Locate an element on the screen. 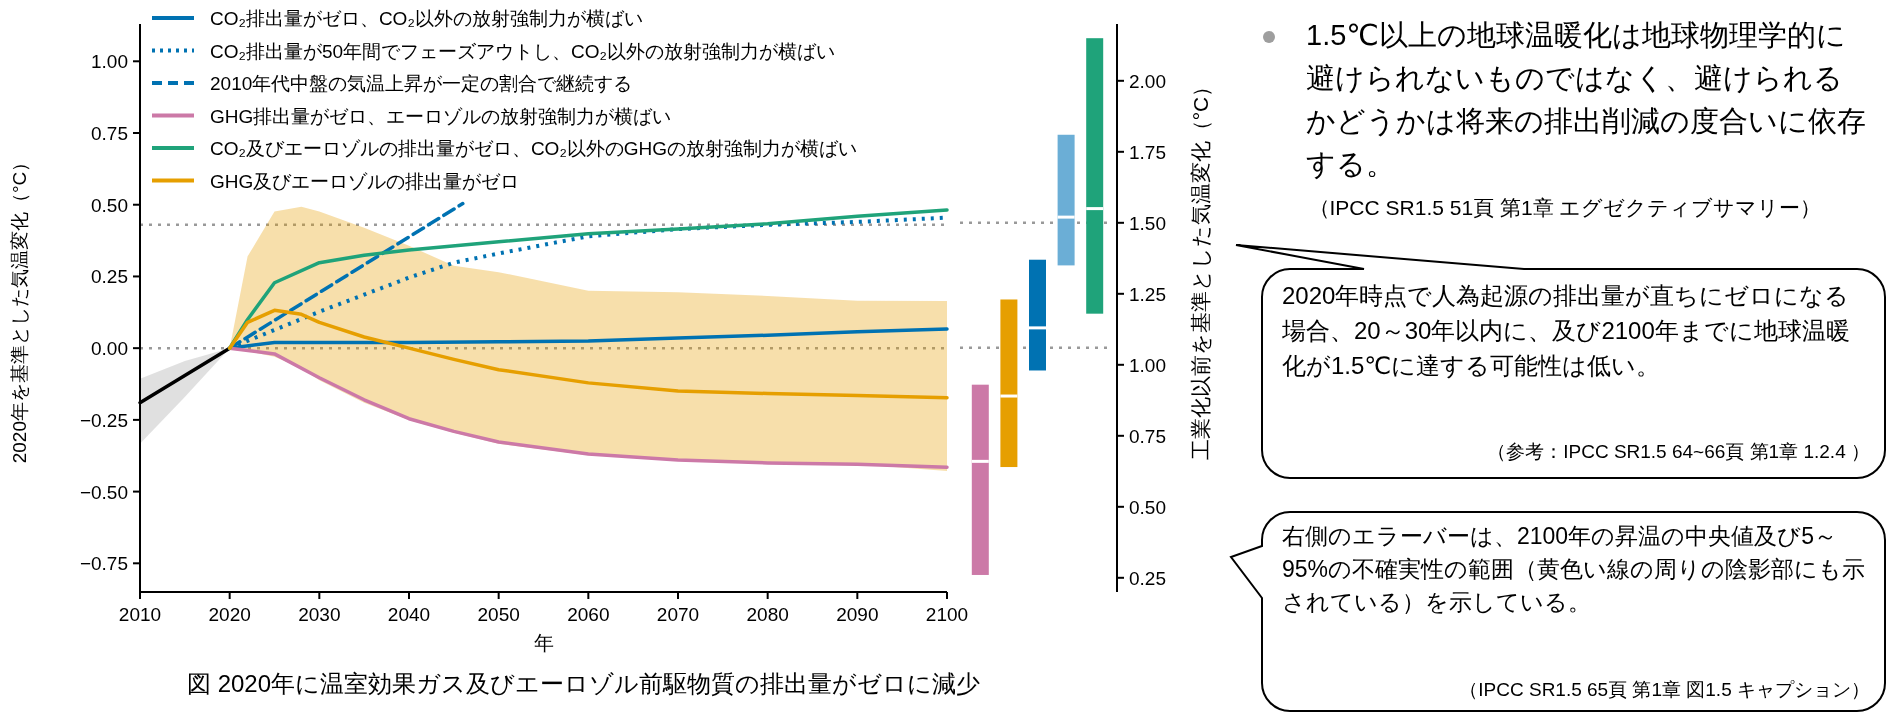 The width and height of the screenshot is (1889, 715). text: （参考：IPCC SR1.5 64~66頁 第1章 1.2.4 ） is located at coordinates (1678, 452).